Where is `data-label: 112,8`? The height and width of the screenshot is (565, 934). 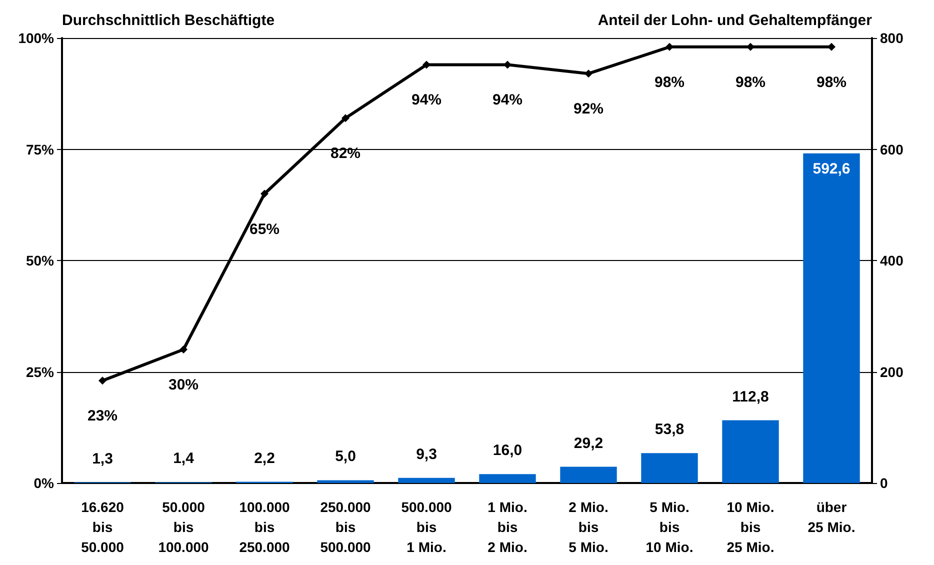 data-label: 112,8 is located at coordinates (750, 397).